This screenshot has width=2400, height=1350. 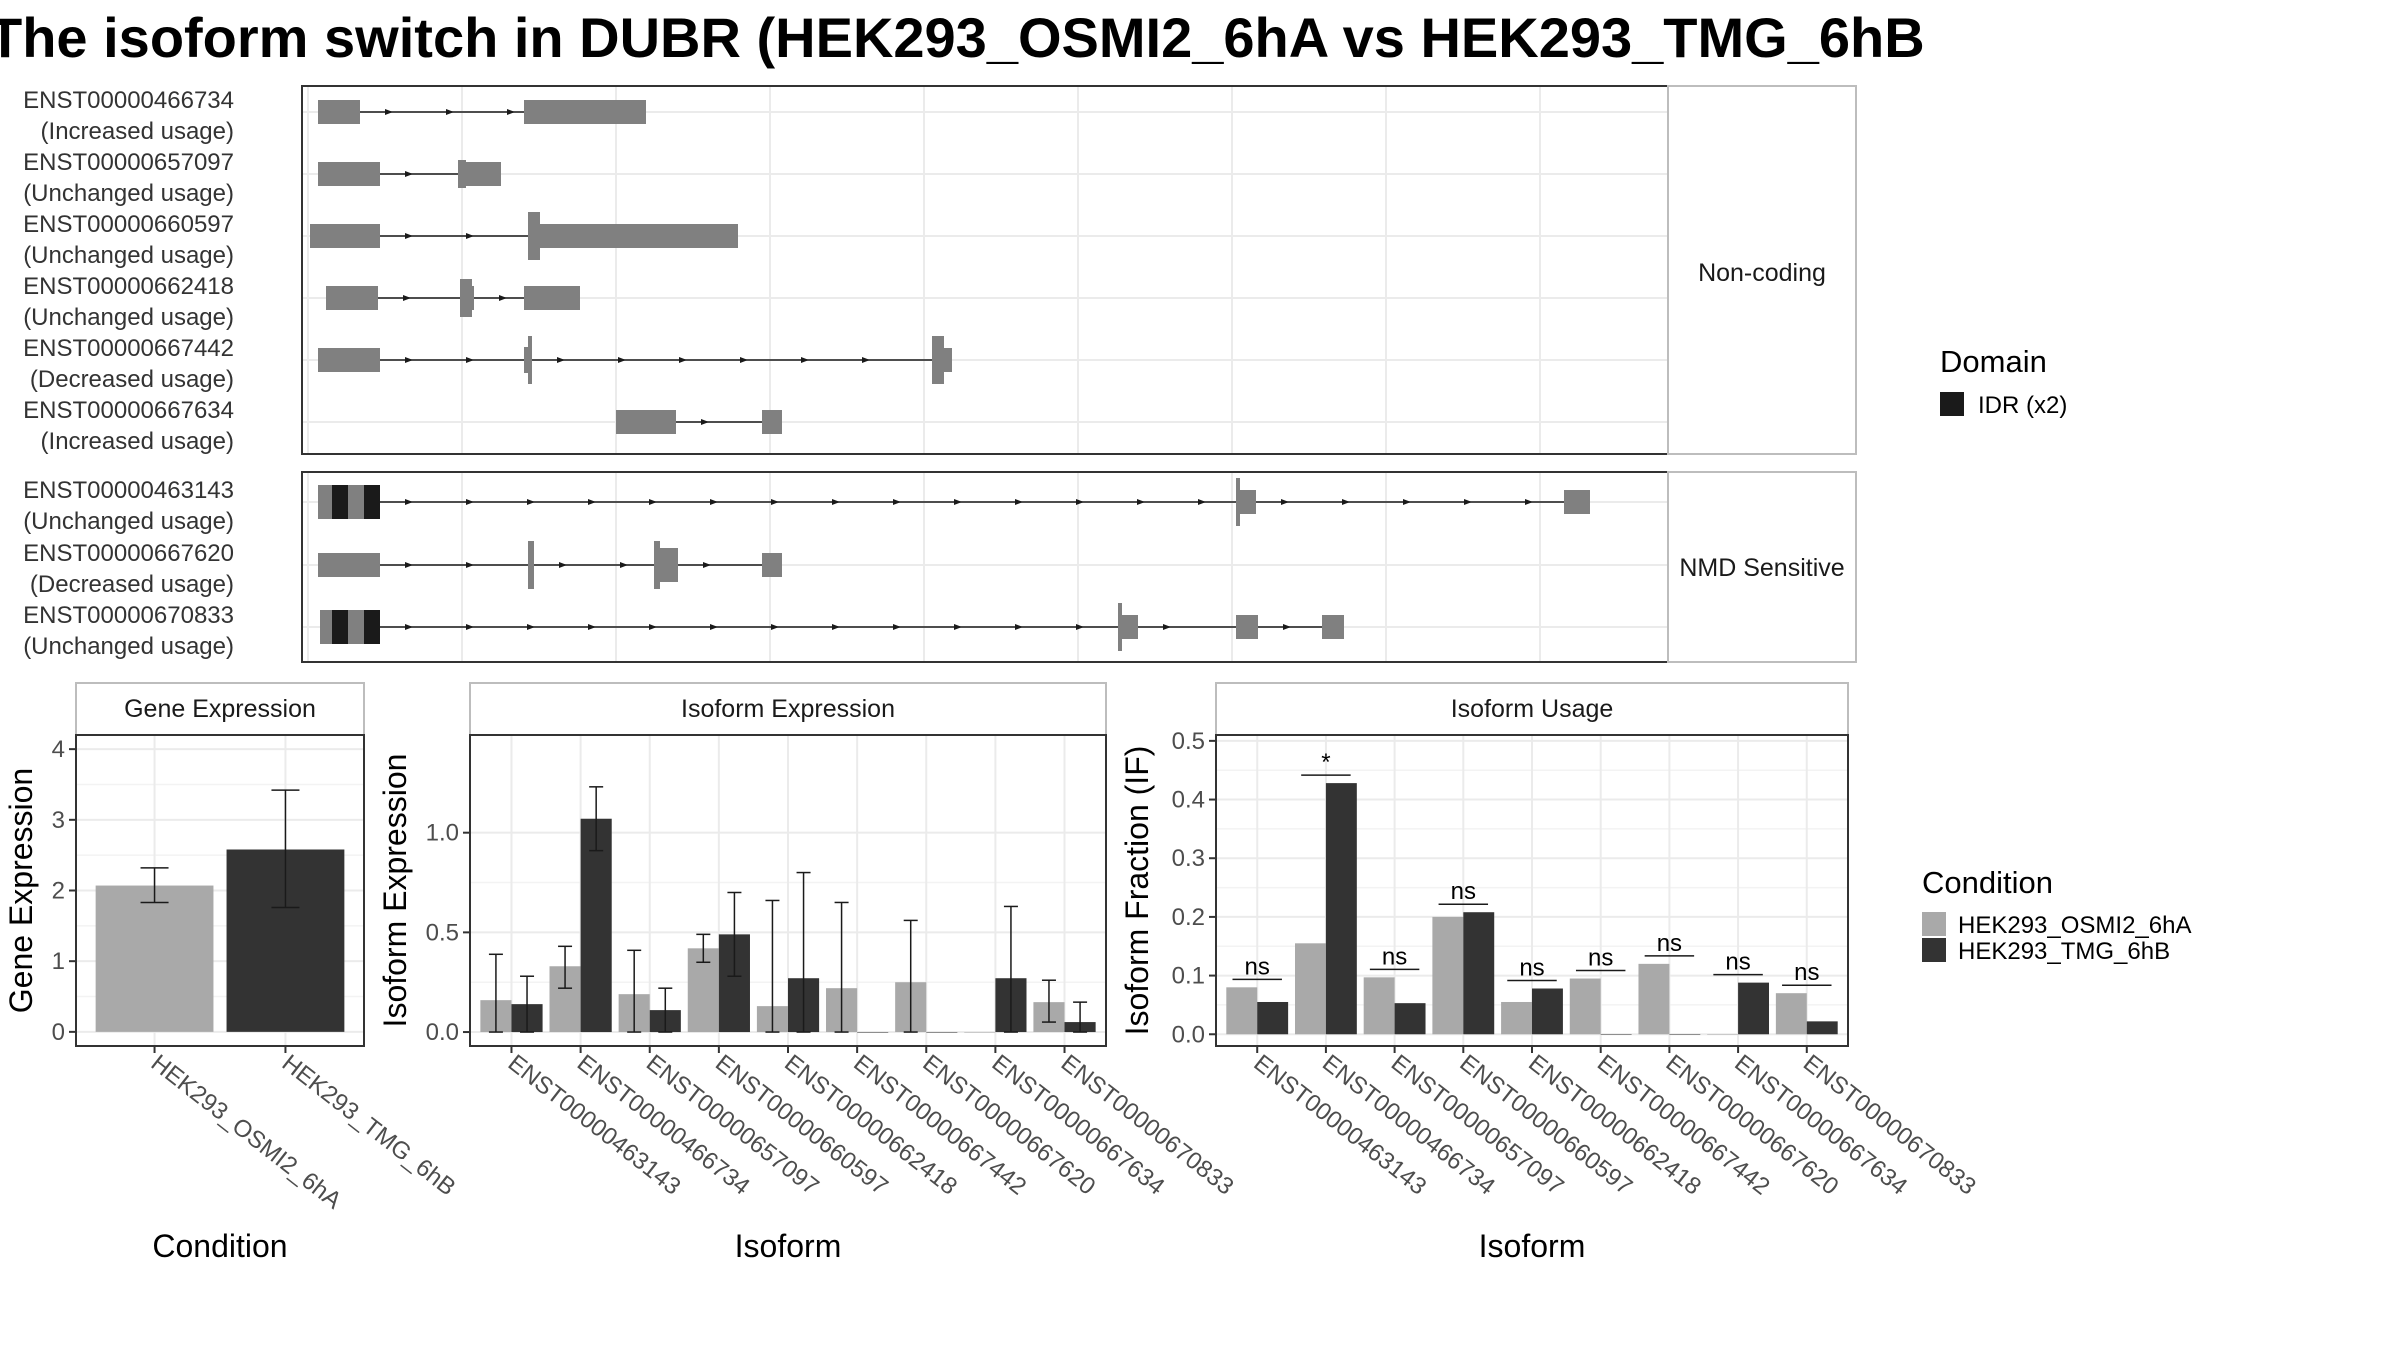 I want to click on x-axis-title: Isoform, so click(x=788, y=1246).